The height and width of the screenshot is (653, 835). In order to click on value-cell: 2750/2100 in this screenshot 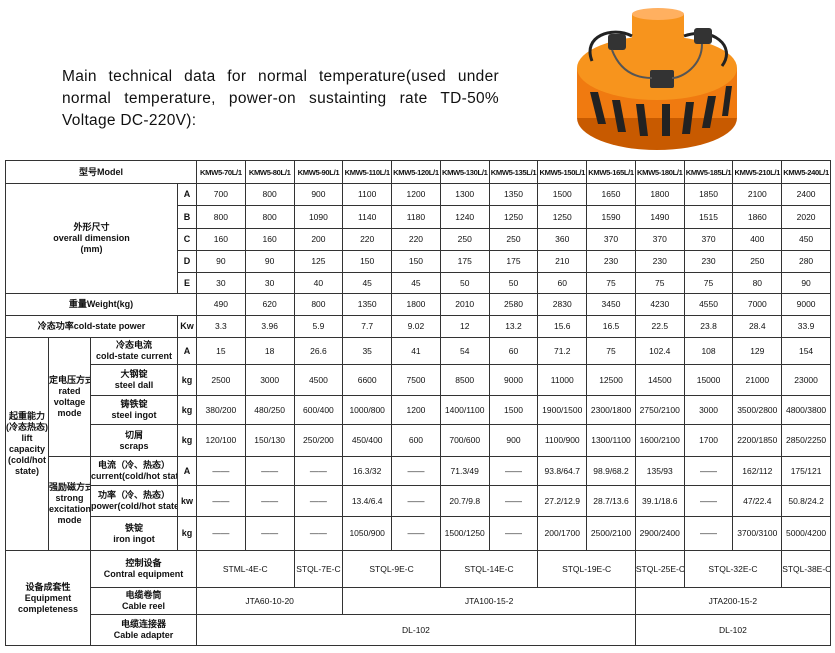, I will do `click(659, 410)`.